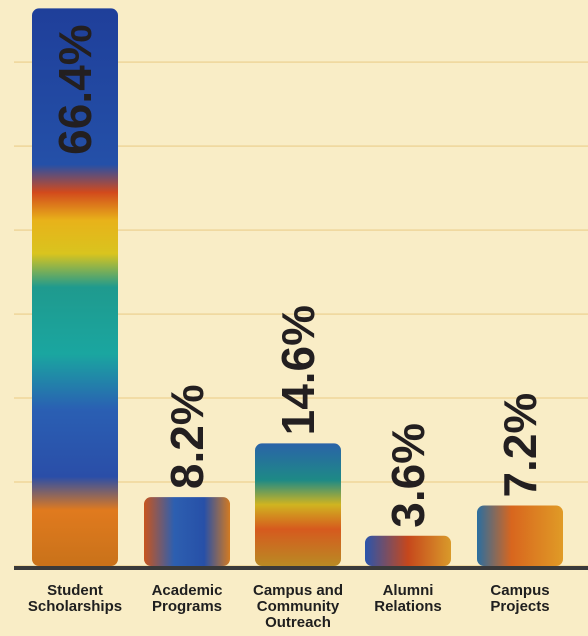 Image resolution: width=588 pixels, height=636 pixels. What do you see at coordinates (301, 568) in the screenshot?
I see `baseline` at bounding box center [301, 568].